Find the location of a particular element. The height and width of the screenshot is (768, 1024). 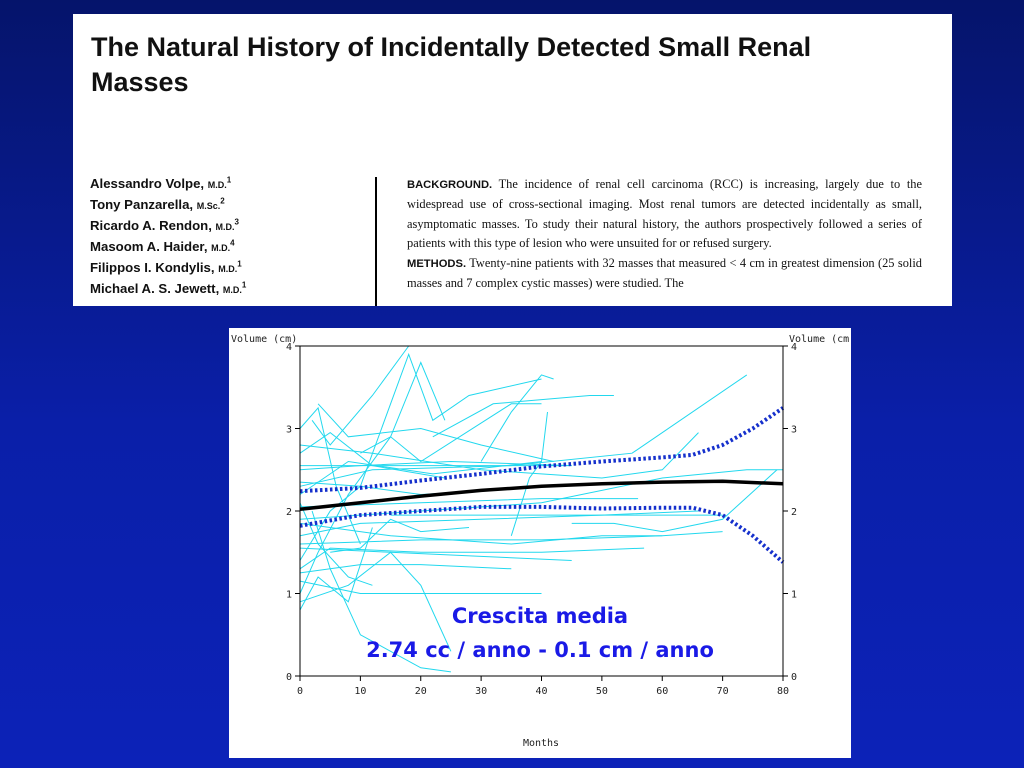

lower-ci-line is located at coordinates (542, 534).